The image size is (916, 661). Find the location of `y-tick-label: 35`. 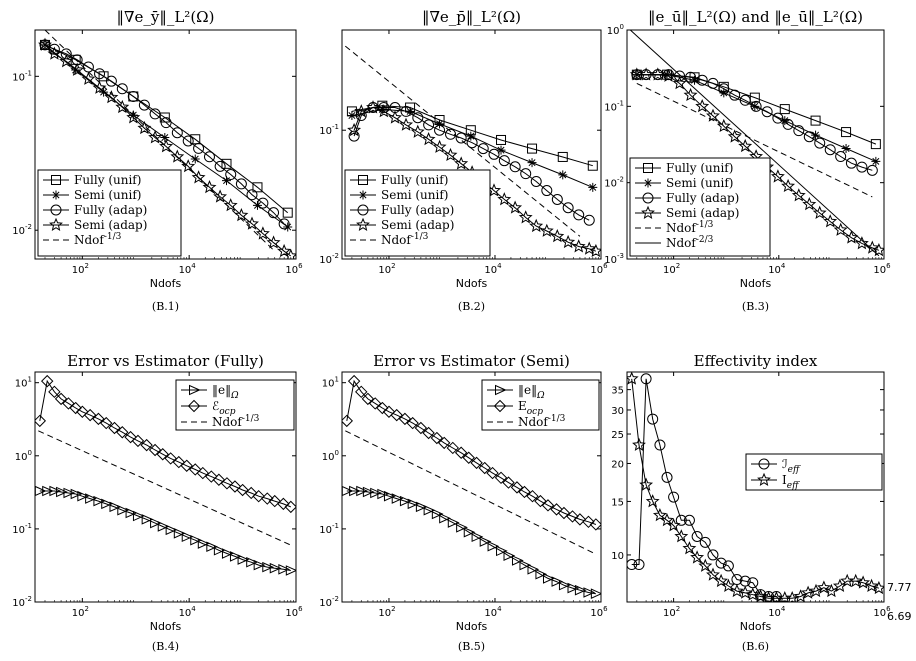

y-tick-label: 35 is located at coordinates (617, 391).